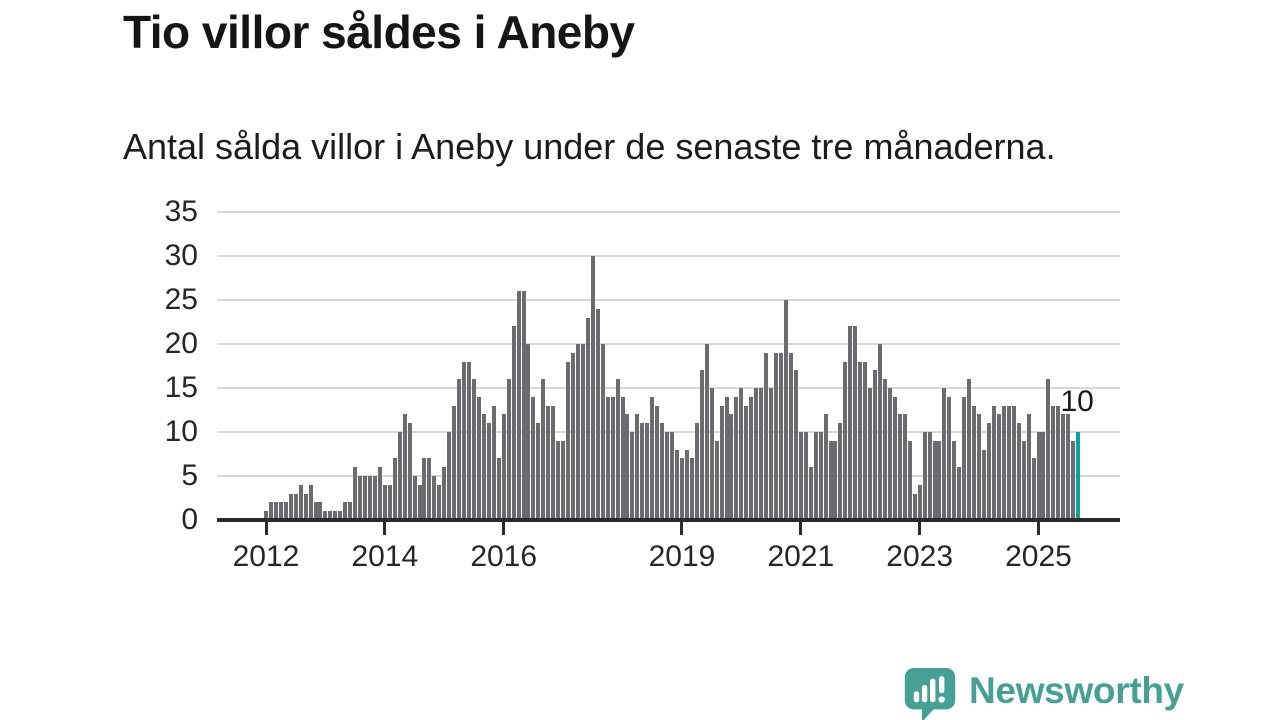  I want to click on x-axis-tick-label: 2023, so click(920, 556).